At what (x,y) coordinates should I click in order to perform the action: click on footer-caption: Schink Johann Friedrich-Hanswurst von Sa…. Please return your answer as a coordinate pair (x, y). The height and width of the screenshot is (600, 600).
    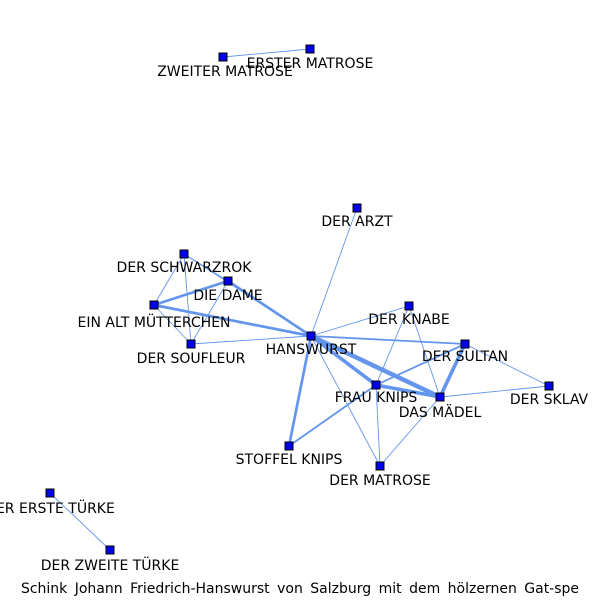
    Looking at the image, I should click on (300, 589).